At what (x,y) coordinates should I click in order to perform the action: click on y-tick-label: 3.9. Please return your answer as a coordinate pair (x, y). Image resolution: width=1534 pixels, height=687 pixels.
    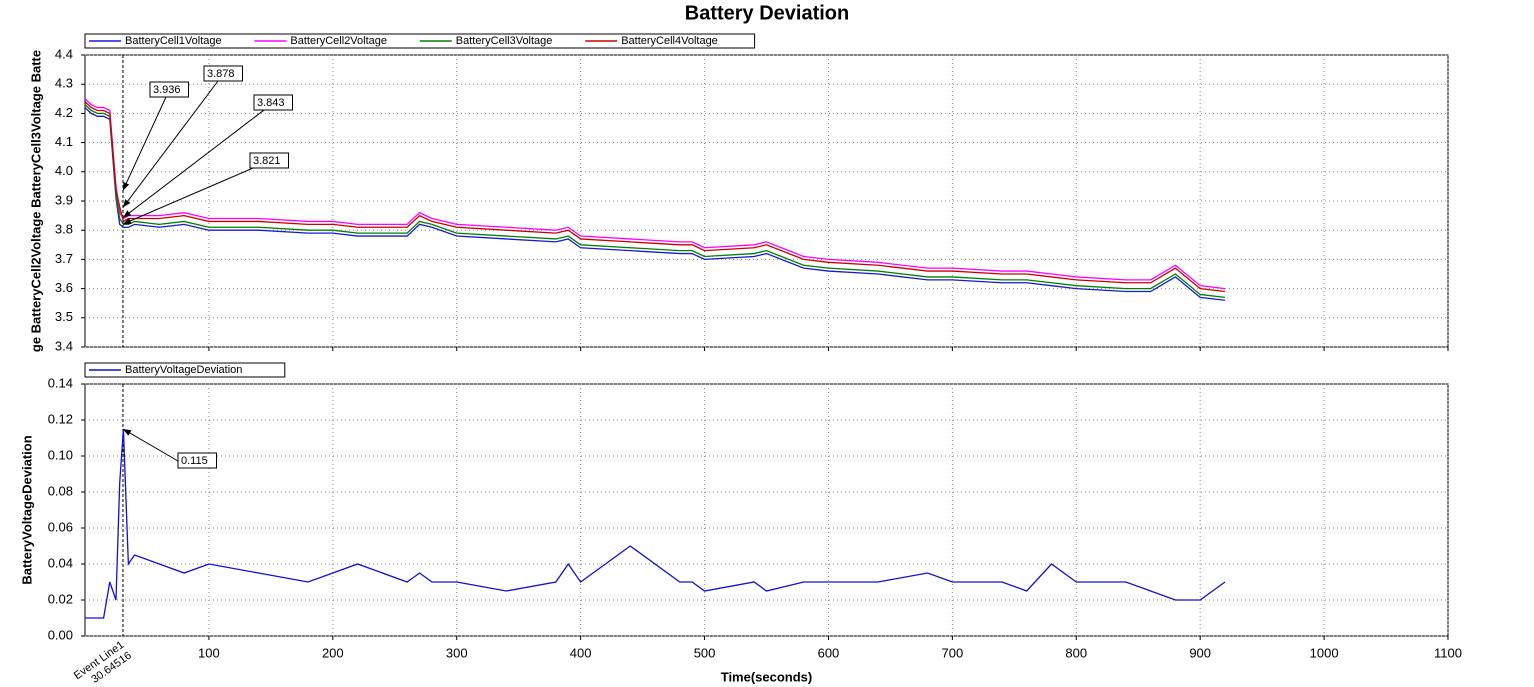
    Looking at the image, I should click on (64, 199).